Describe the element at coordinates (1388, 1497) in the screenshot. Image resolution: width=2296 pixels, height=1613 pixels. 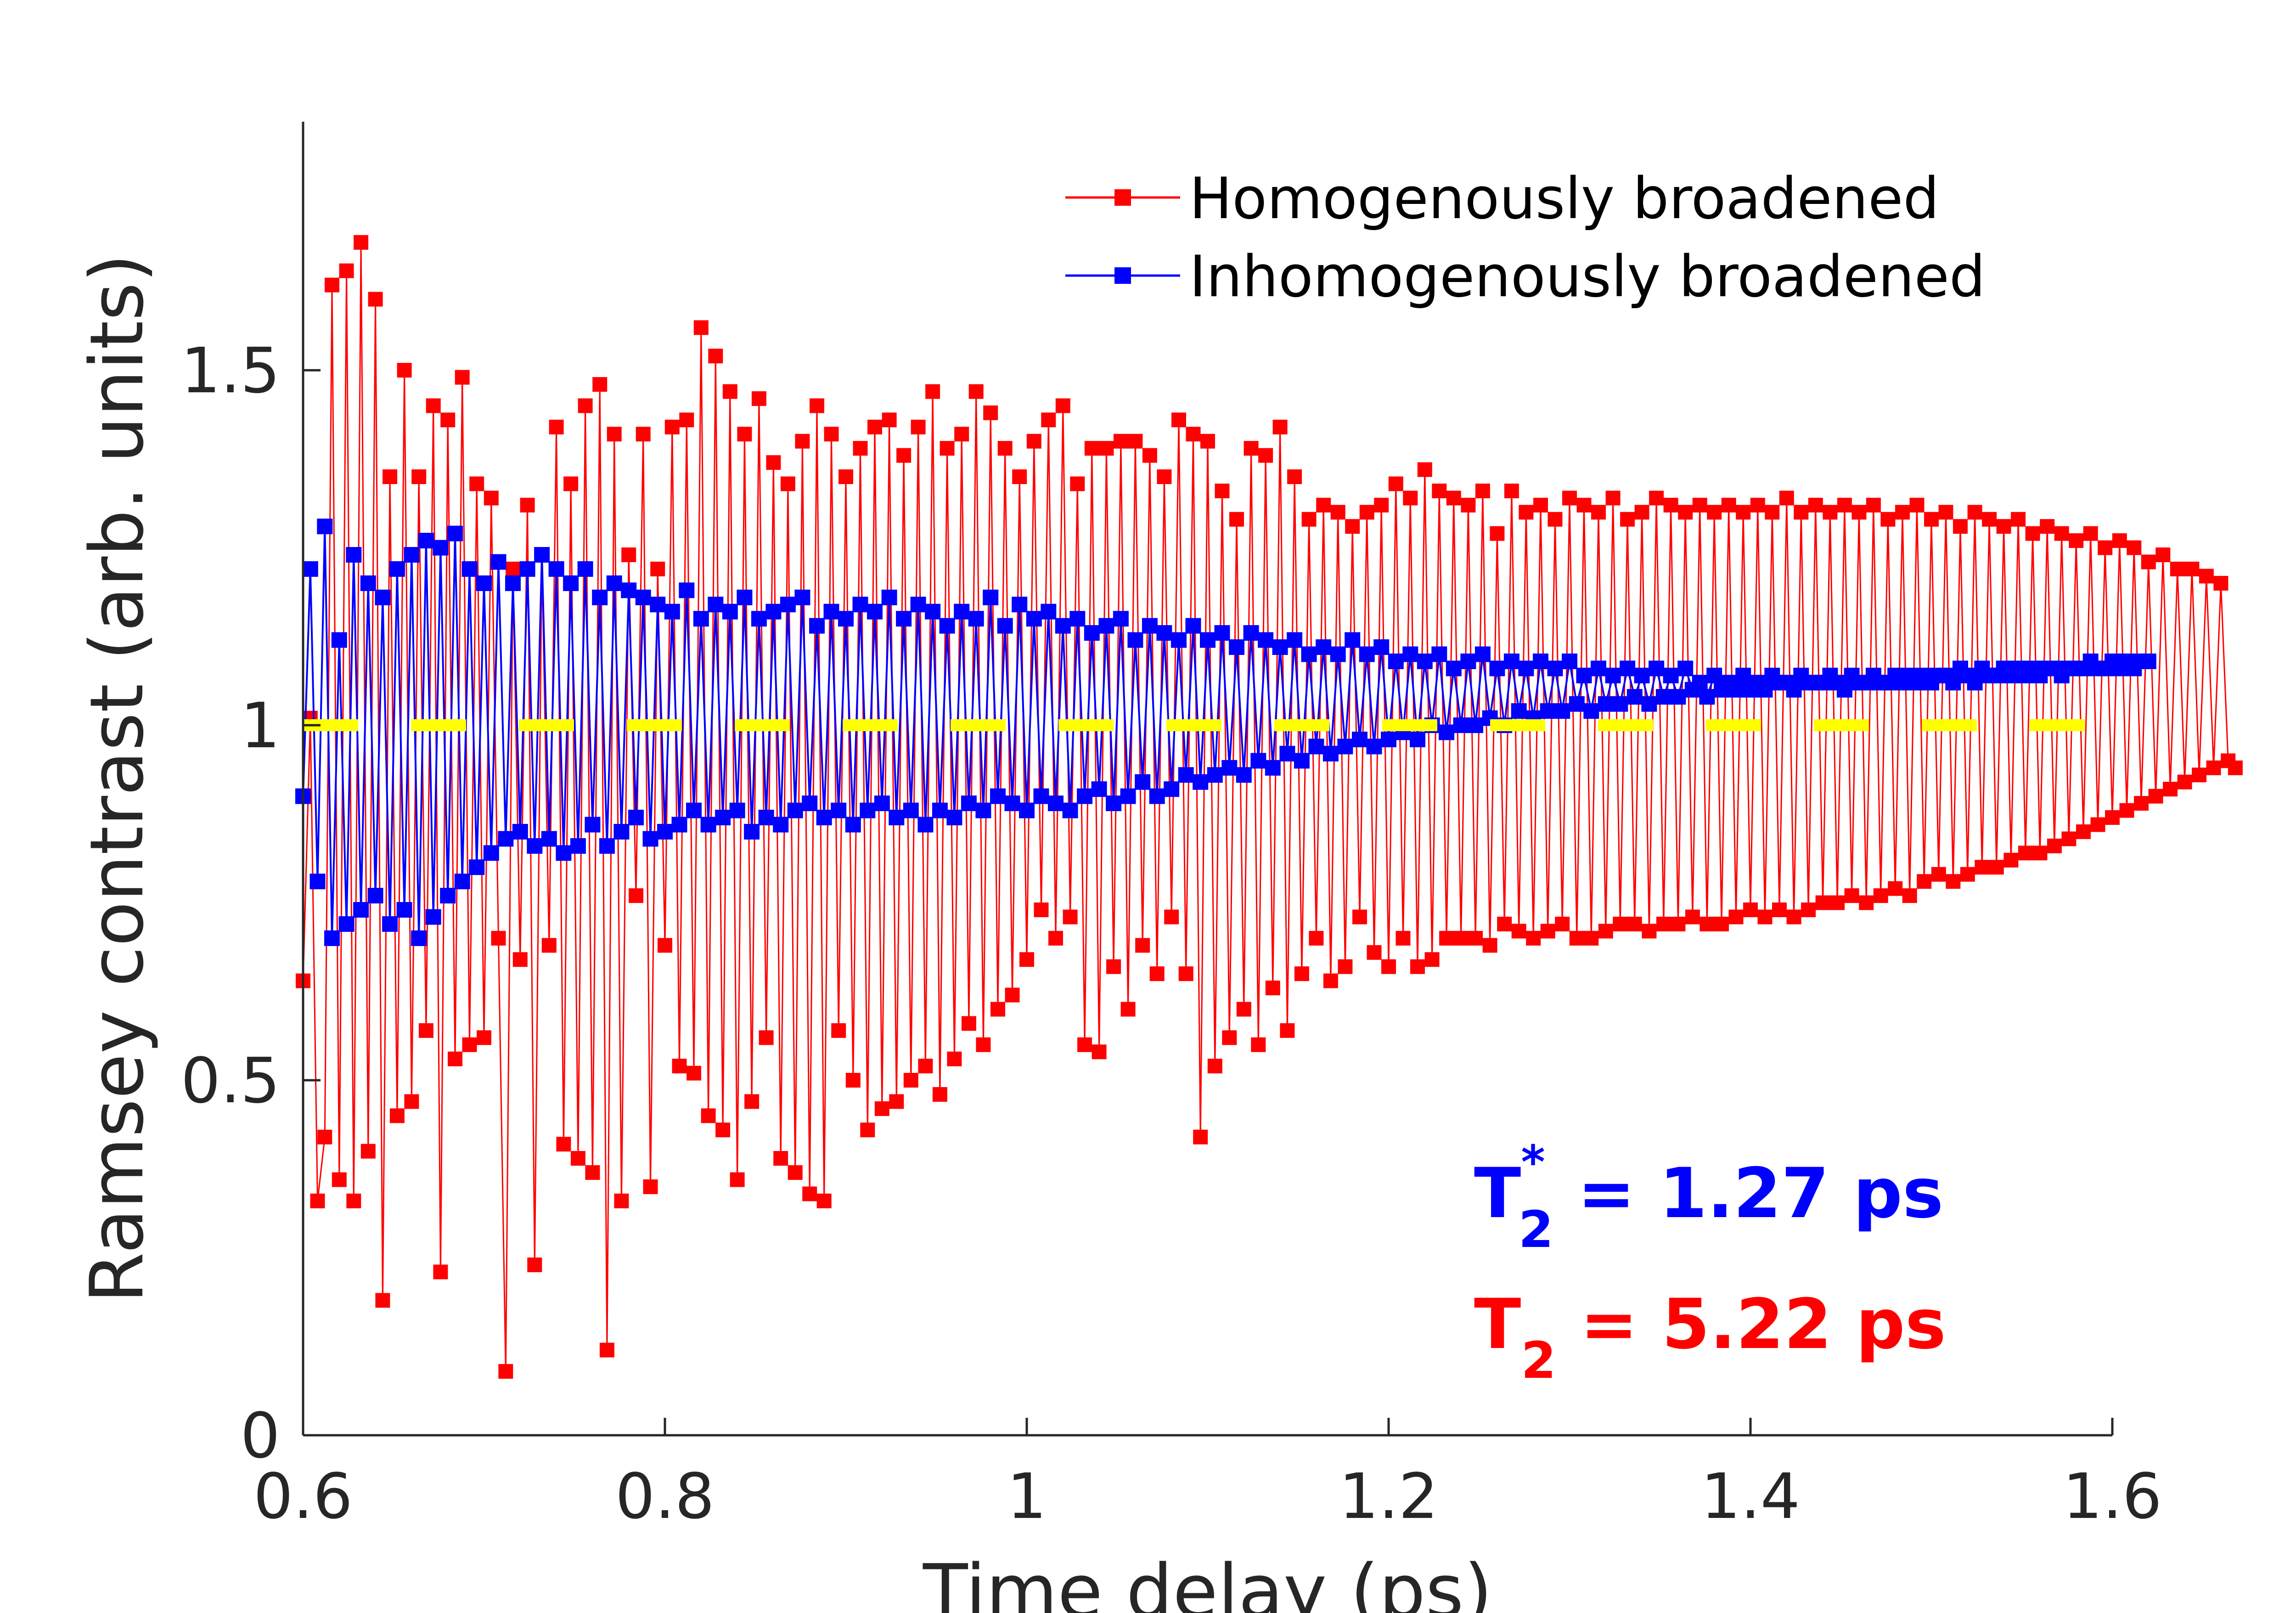
I see `x-tick-label: 1.2` at that location.